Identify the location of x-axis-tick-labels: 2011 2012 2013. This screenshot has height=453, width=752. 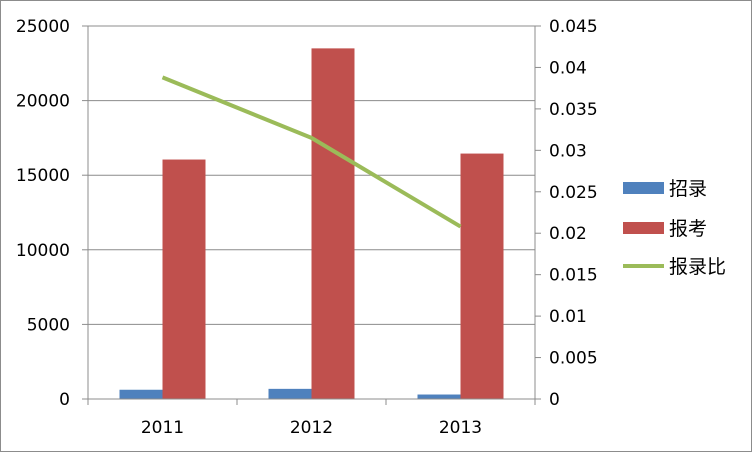
(311, 428).